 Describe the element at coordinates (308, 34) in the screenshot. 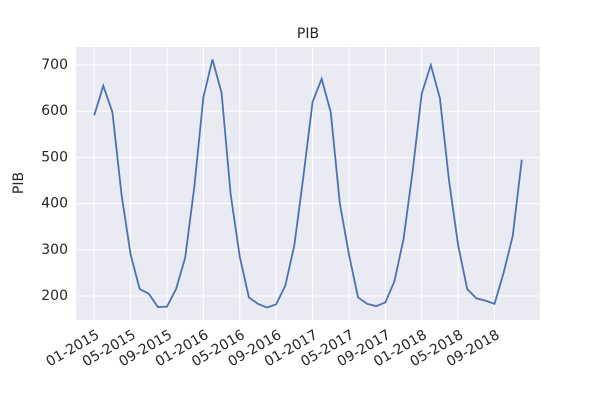

I see `chart-title: PIB` at that location.